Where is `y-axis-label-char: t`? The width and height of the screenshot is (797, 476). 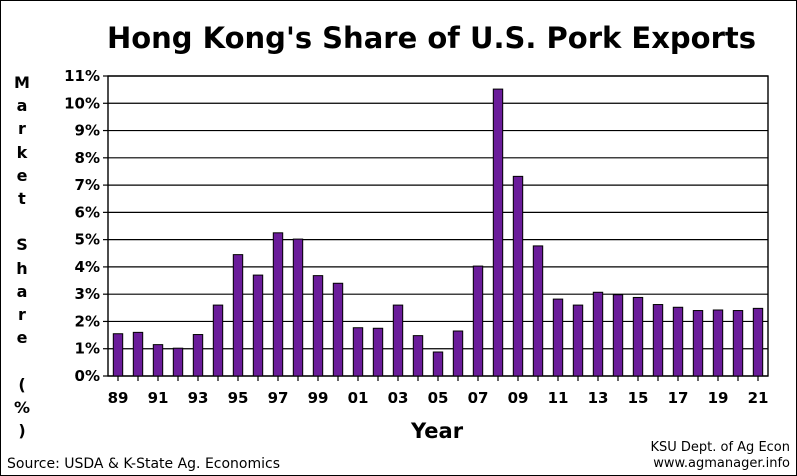 y-axis-label-char: t is located at coordinates (22, 199).